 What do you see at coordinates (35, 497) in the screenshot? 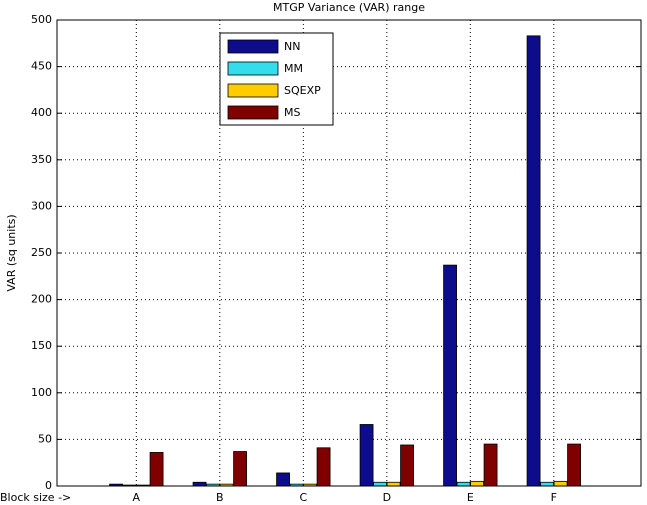
I see `x-annotation: Block size ->` at bounding box center [35, 497].